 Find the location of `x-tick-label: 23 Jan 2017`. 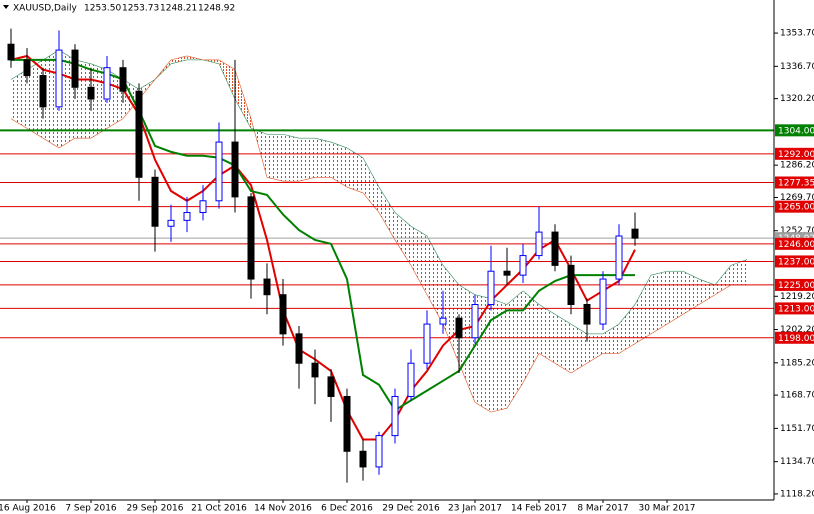

x-tick-label: 23 Jan 2017 is located at coordinates (475, 509).